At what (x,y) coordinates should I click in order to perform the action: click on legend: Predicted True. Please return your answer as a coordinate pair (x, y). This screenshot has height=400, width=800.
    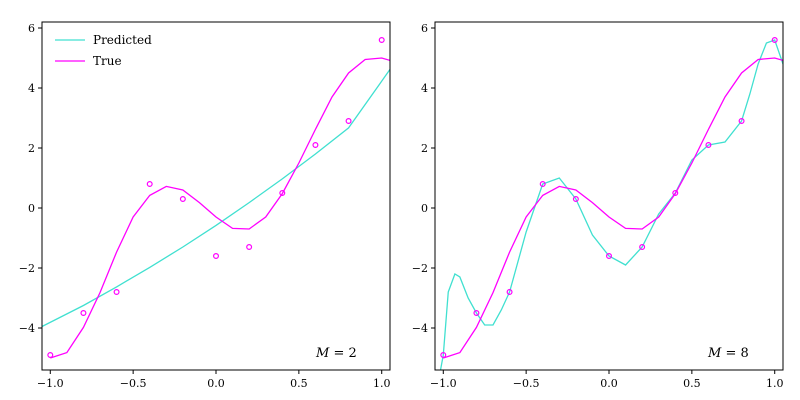
    Looking at the image, I should click on (103, 50).